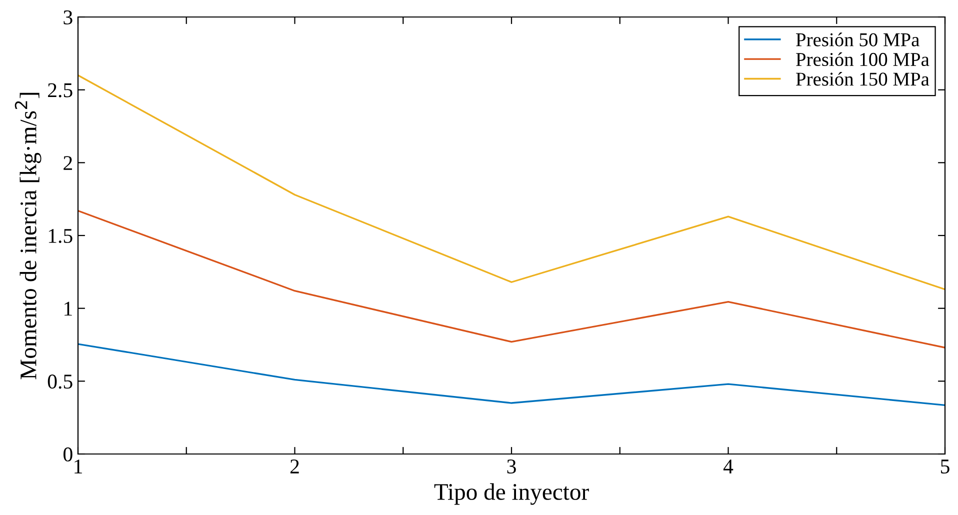  What do you see at coordinates (78, 467) in the screenshot?
I see `x-tick-label: 1` at bounding box center [78, 467].